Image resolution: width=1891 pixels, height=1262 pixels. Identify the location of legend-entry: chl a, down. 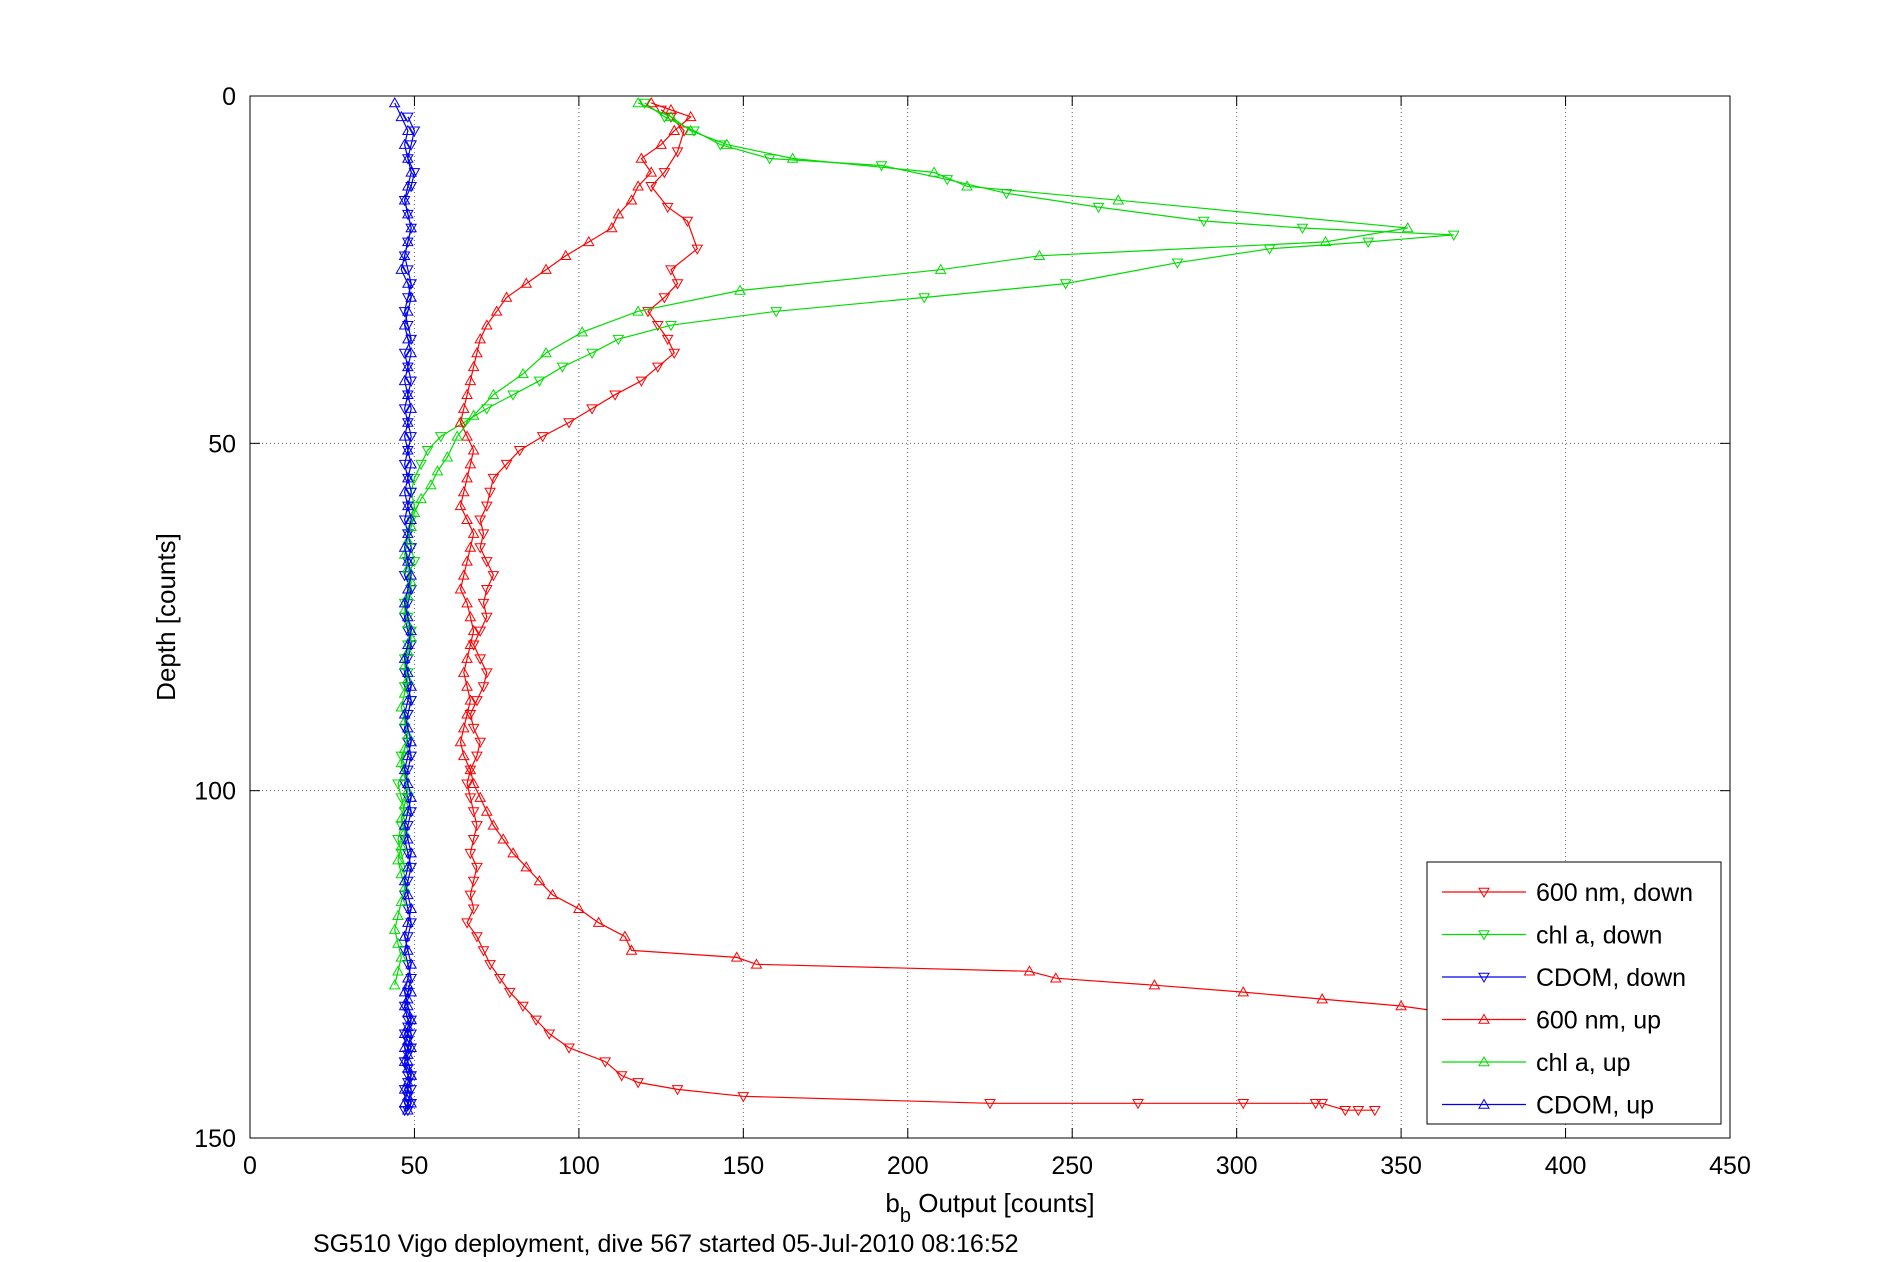
(1552, 936).